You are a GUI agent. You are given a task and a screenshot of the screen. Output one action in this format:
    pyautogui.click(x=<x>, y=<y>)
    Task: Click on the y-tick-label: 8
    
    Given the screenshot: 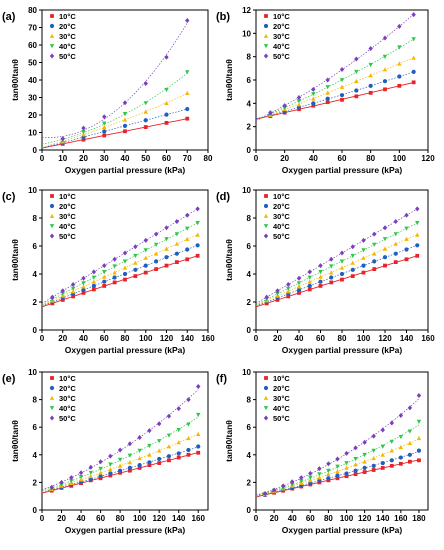 What is the action you would take?
    pyautogui.click(x=35, y=218)
    